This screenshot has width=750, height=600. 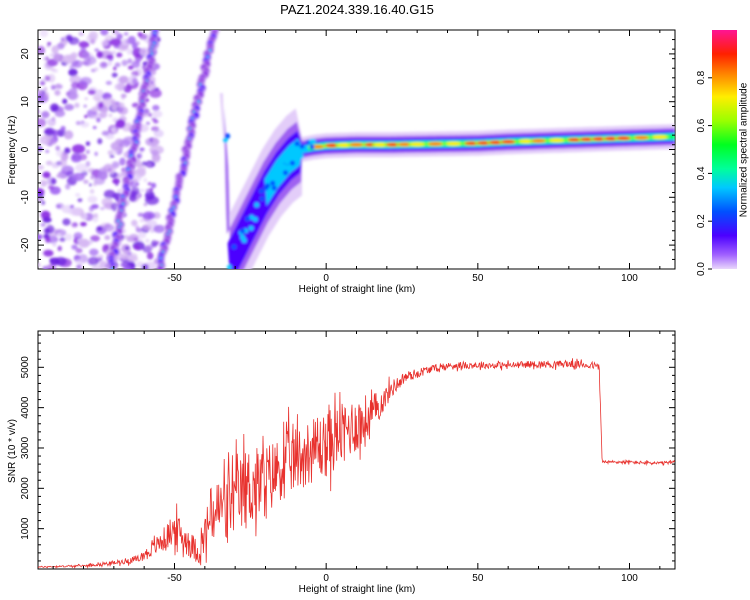 What do you see at coordinates (25, 54) in the screenshot?
I see `y-tick-label: 20` at bounding box center [25, 54].